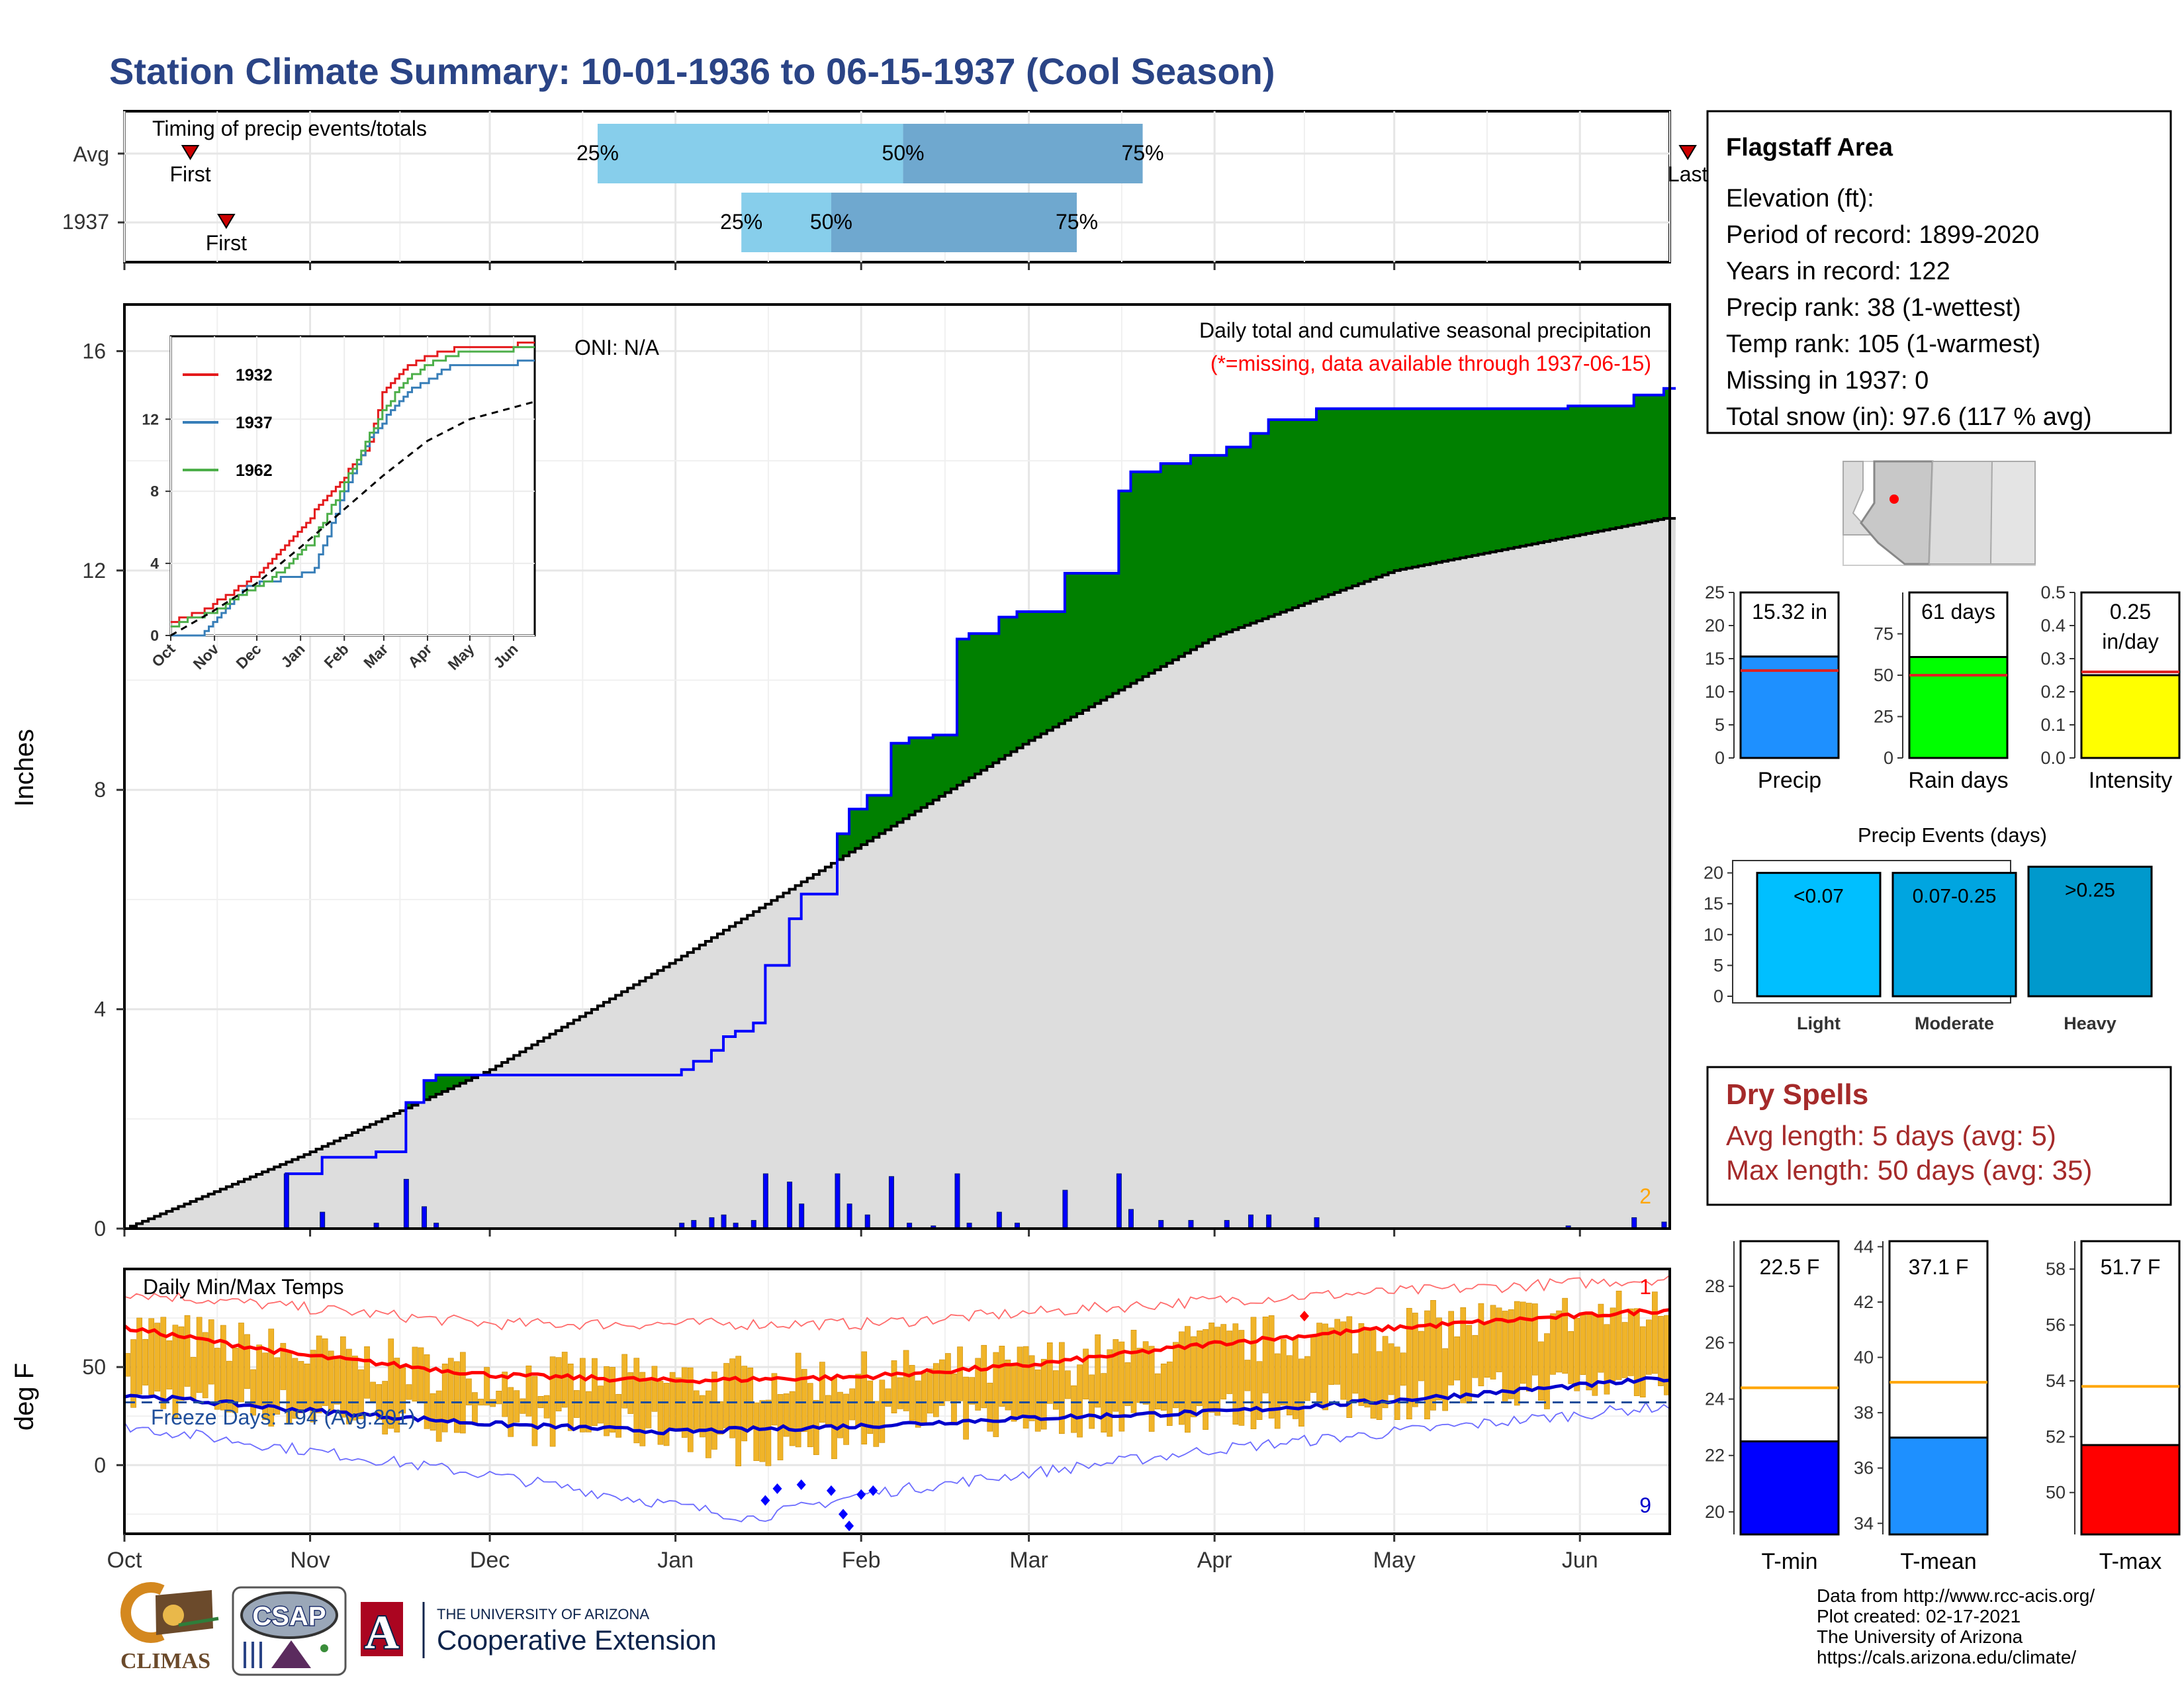  What do you see at coordinates (1718, 996) in the screenshot?
I see `events-ytick-label: 0` at bounding box center [1718, 996].